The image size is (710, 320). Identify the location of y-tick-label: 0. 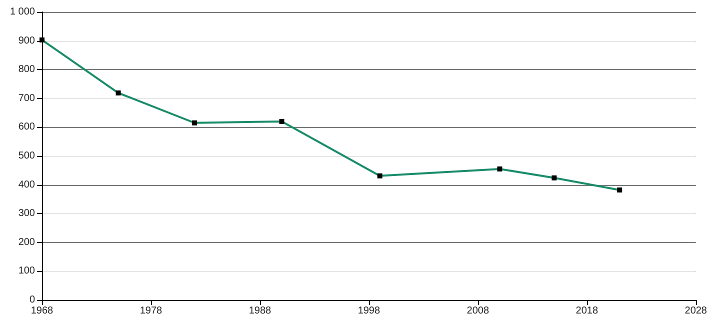
(32, 300).